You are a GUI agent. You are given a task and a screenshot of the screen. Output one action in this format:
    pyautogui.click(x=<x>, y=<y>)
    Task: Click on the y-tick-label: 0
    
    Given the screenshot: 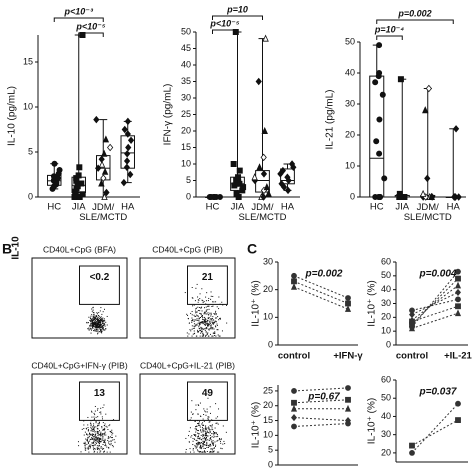 What is the action you would take?
    pyautogui.click(x=270, y=344)
    